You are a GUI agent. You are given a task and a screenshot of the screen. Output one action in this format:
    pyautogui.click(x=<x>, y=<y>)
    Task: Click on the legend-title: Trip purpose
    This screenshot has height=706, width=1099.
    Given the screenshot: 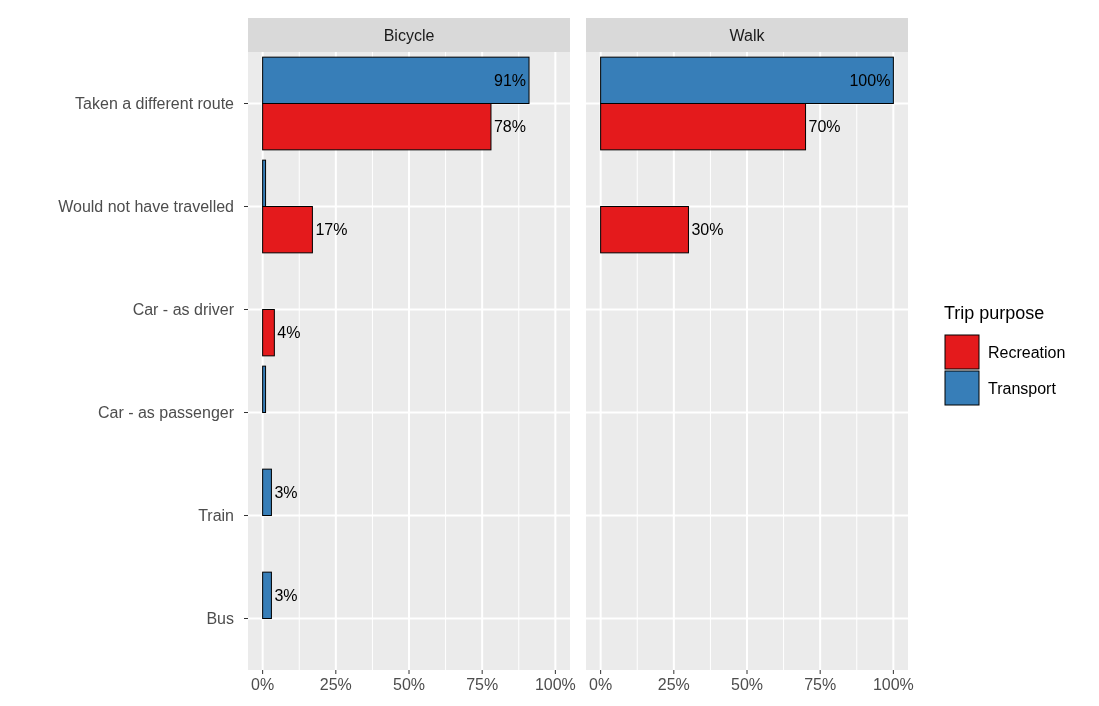 What is the action you would take?
    pyautogui.click(x=994, y=313)
    